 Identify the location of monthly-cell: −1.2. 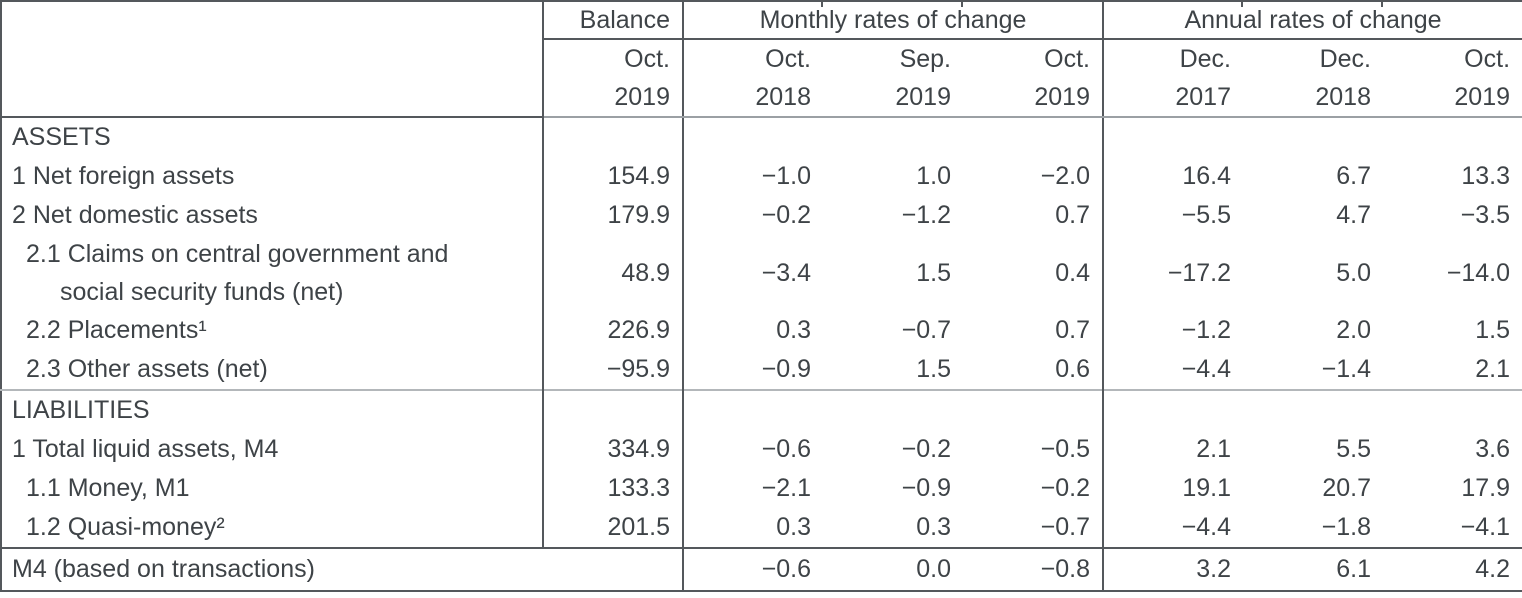
(926, 215).